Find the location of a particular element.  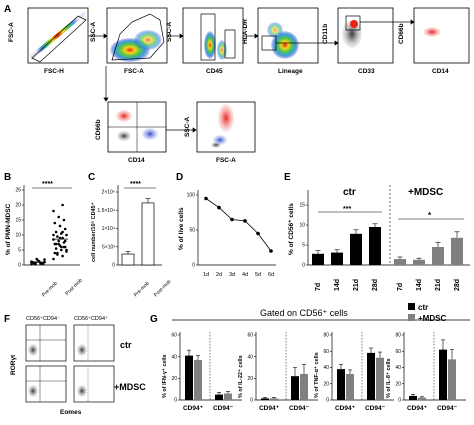

y-axis-label: cell number/10⁵ CD45⁺ is located at coordinates (93, 232).